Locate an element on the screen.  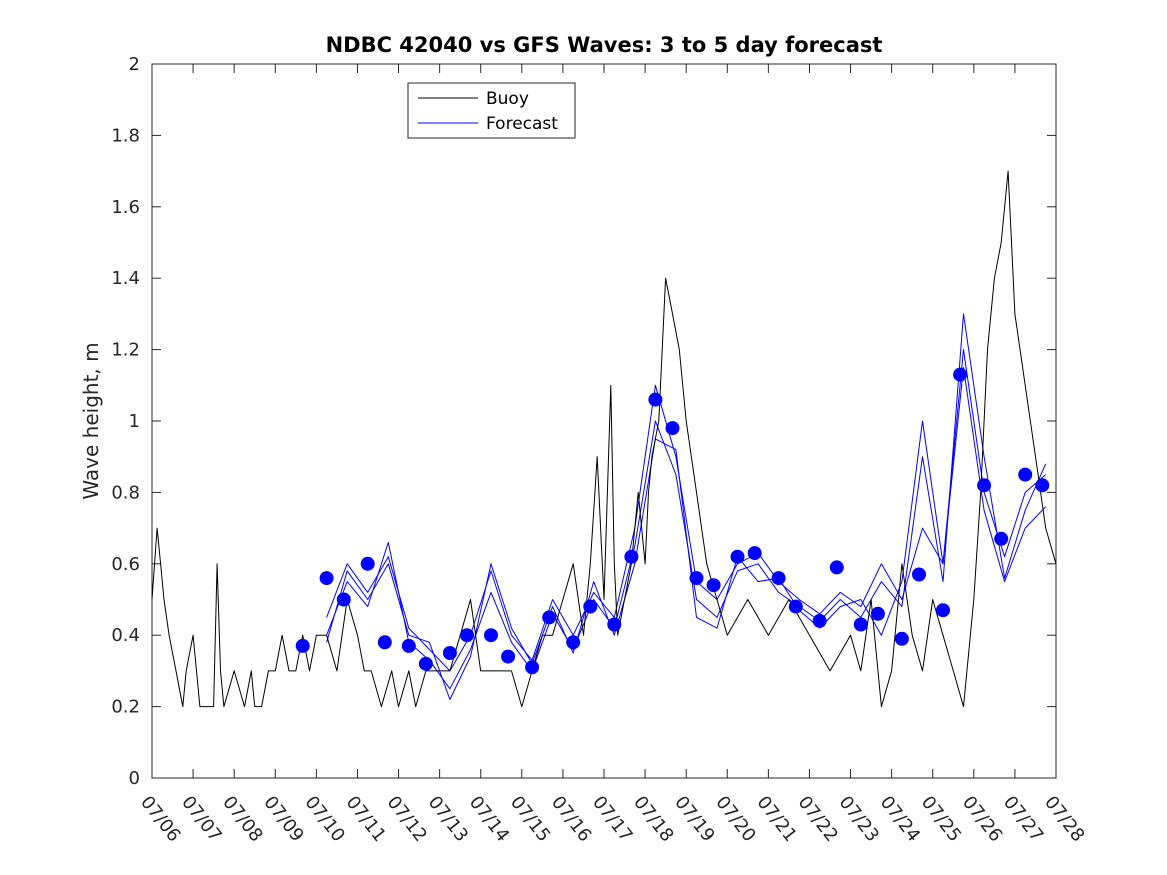
legend-box is located at coordinates (491, 110).